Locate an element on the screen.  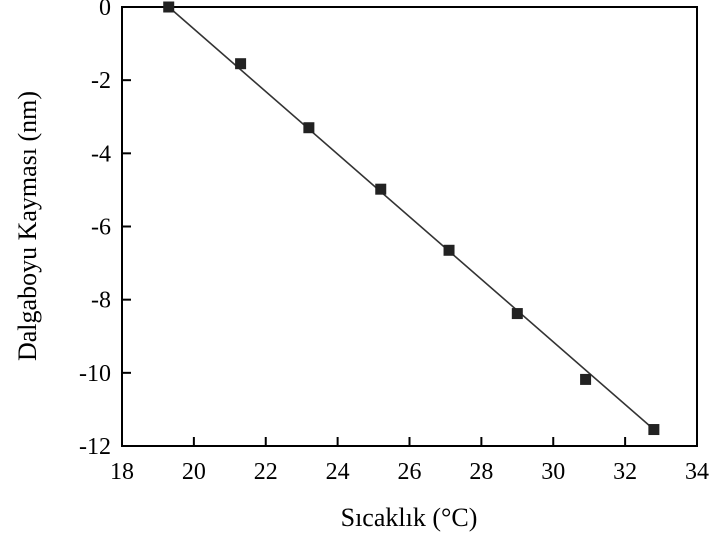
x-tick-label: 20 is located at coordinates (194, 472).